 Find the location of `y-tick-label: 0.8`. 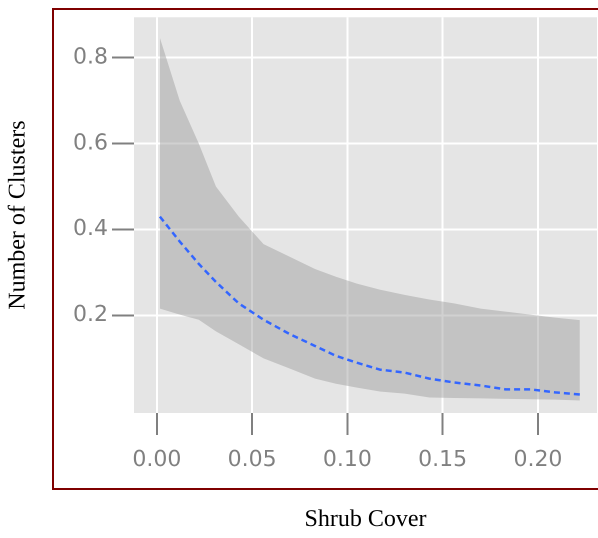

y-tick-label: 0.8 is located at coordinates (90, 57).